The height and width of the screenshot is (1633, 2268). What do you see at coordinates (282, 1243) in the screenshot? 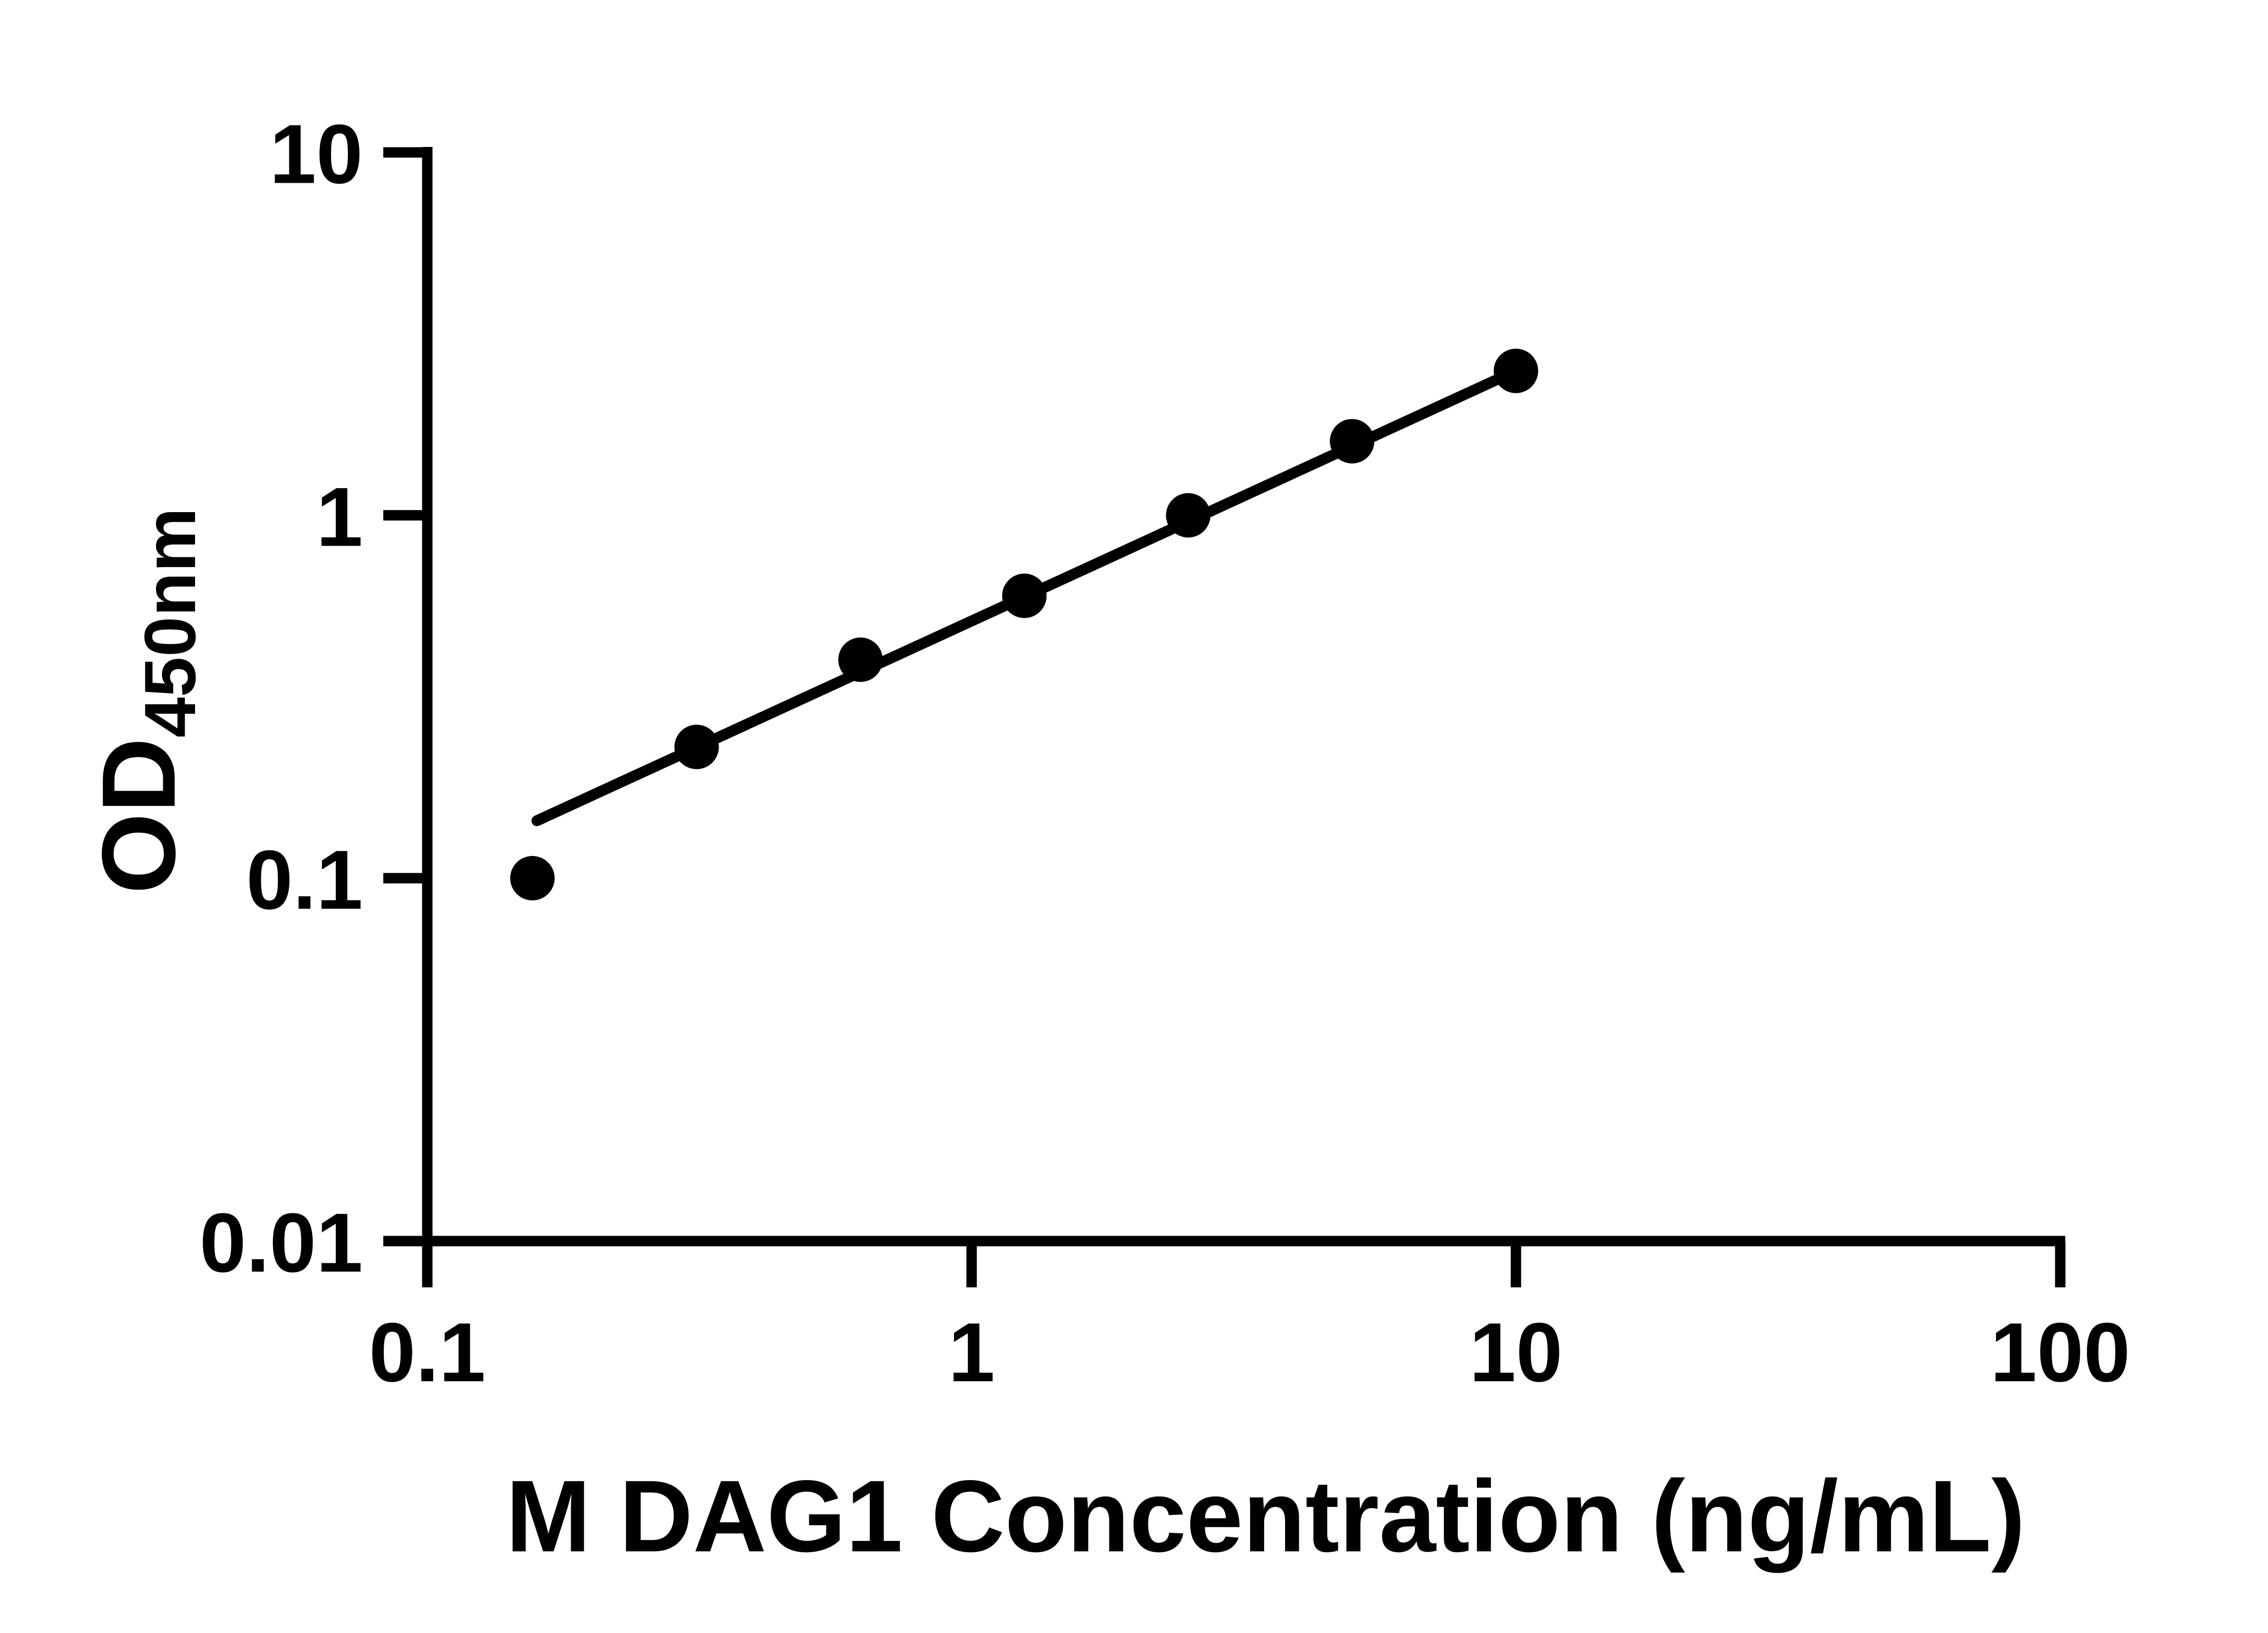
I see `y-tick-label-0.01: 0.01` at bounding box center [282, 1243].